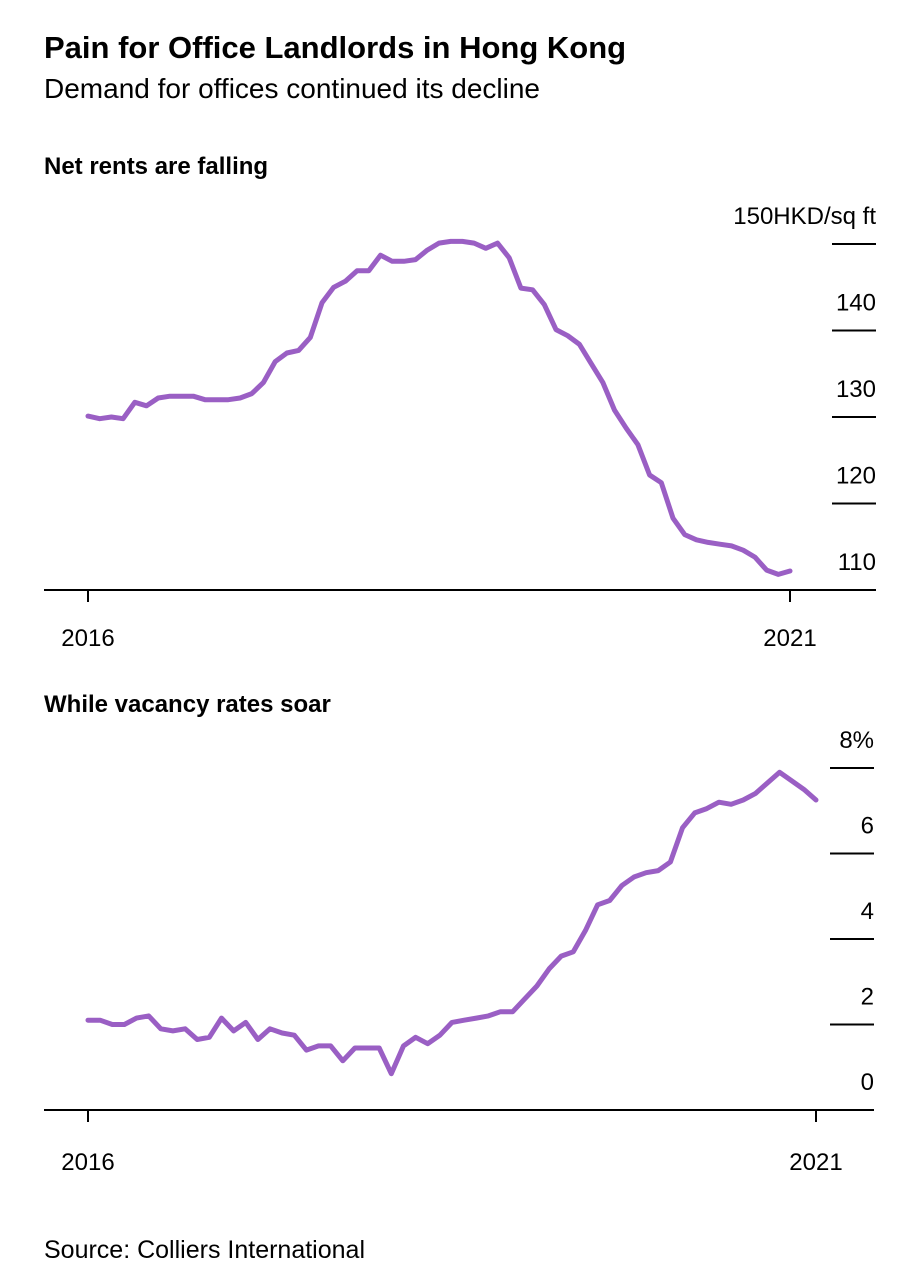 The width and height of the screenshot is (906, 1280). I want to click on page-subtitle: Demand for offices continued its decline, so click(292, 88).